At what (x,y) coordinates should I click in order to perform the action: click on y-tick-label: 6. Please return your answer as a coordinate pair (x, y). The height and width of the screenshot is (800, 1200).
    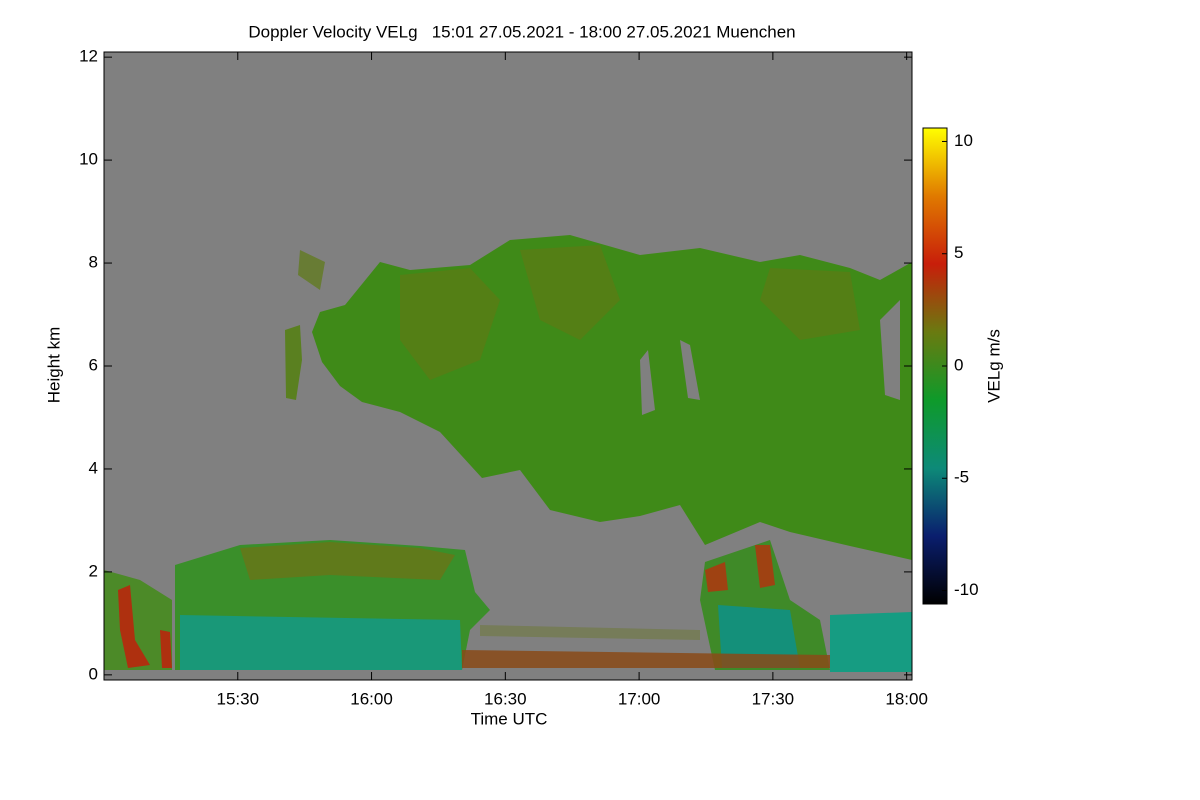
    Looking at the image, I should click on (93, 364).